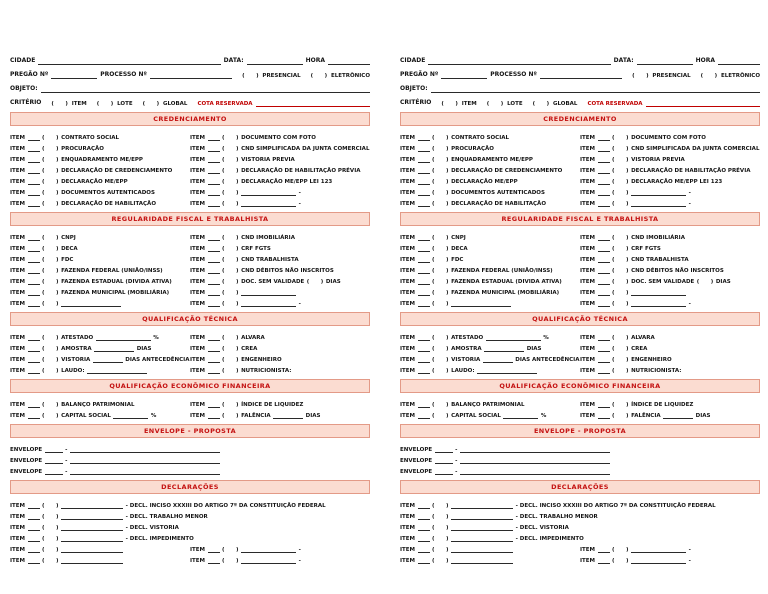  What do you see at coordinates (670, 335) in the screenshot?
I see `form-row: ITEM ( ) ALVARA` at bounding box center [670, 335].